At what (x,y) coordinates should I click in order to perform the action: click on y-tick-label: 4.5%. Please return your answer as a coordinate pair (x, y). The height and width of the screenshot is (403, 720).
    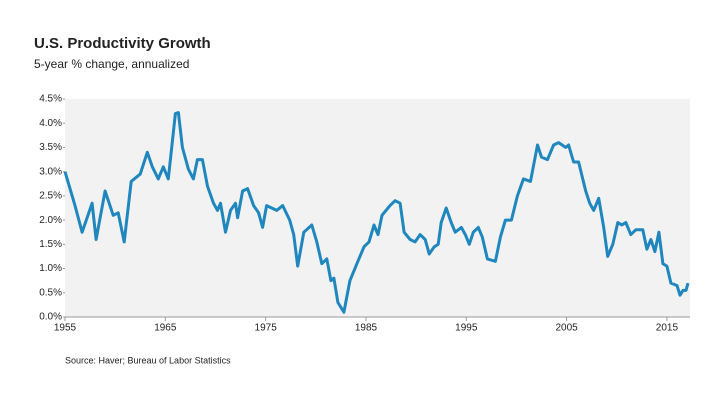
    Looking at the image, I should click on (50, 99).